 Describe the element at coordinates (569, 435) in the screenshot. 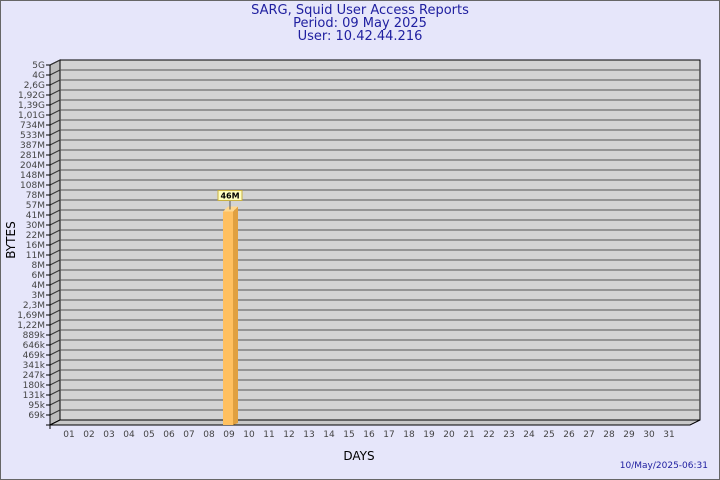

I see `x-tick-label: 26` at that location.